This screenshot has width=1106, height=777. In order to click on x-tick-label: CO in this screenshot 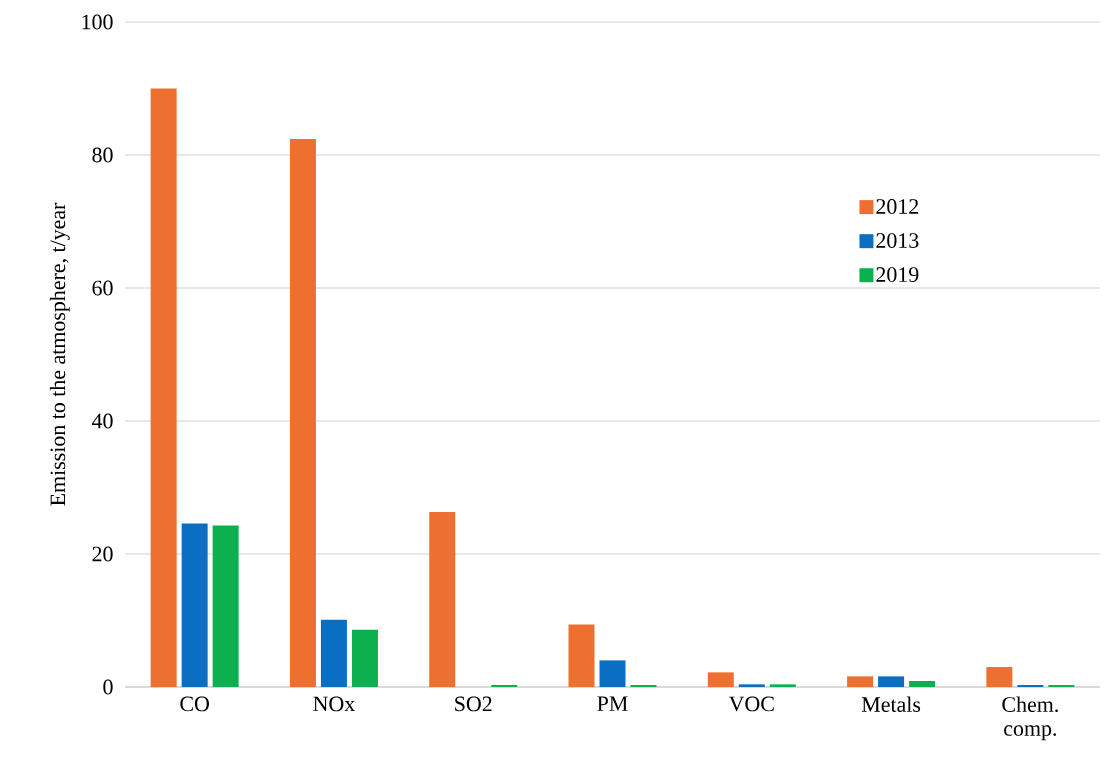, I will do `click(194, 704)`.